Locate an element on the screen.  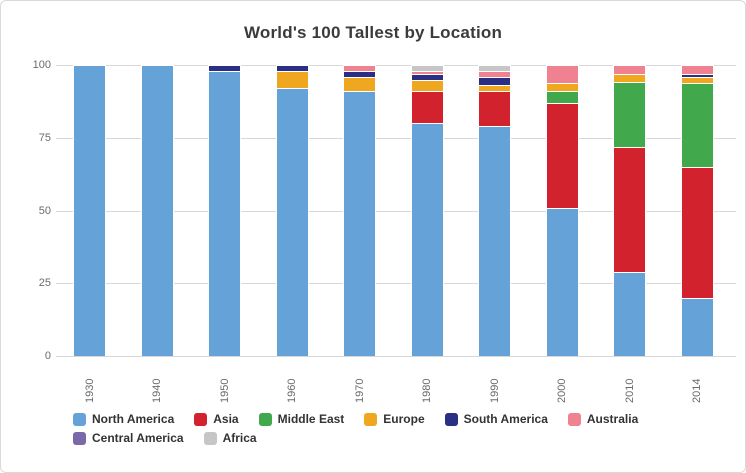
bar-1960 is located at coordinates (292, 210).